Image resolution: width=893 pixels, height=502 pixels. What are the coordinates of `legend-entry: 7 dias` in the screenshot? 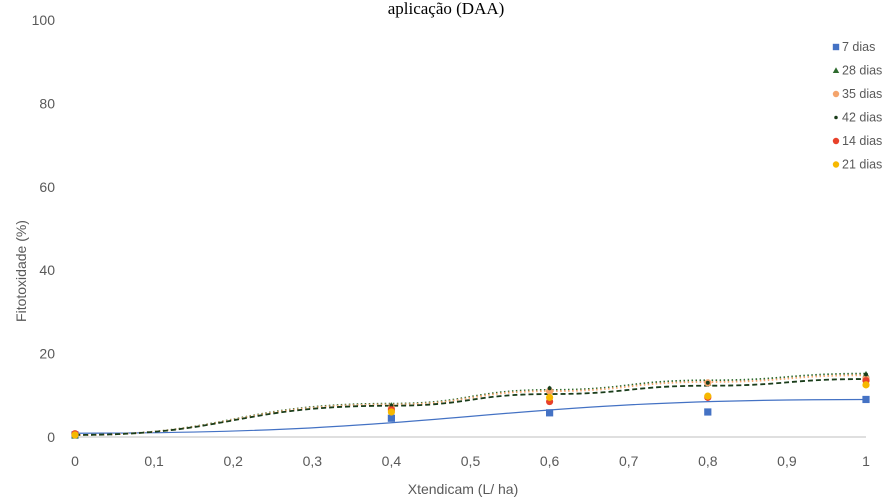 It's located at (858, 47).